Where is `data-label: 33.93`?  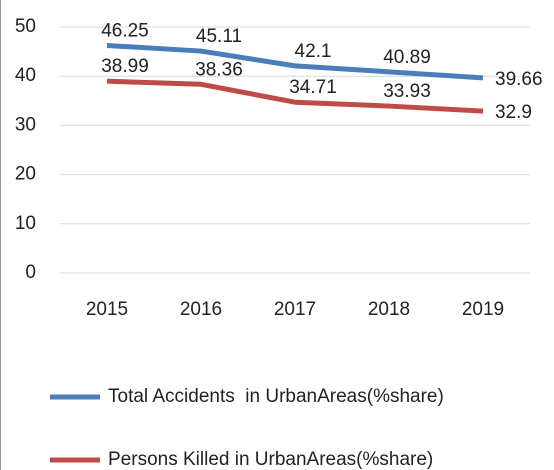 data-label: 33.93 is located at coordinates (407, 91).